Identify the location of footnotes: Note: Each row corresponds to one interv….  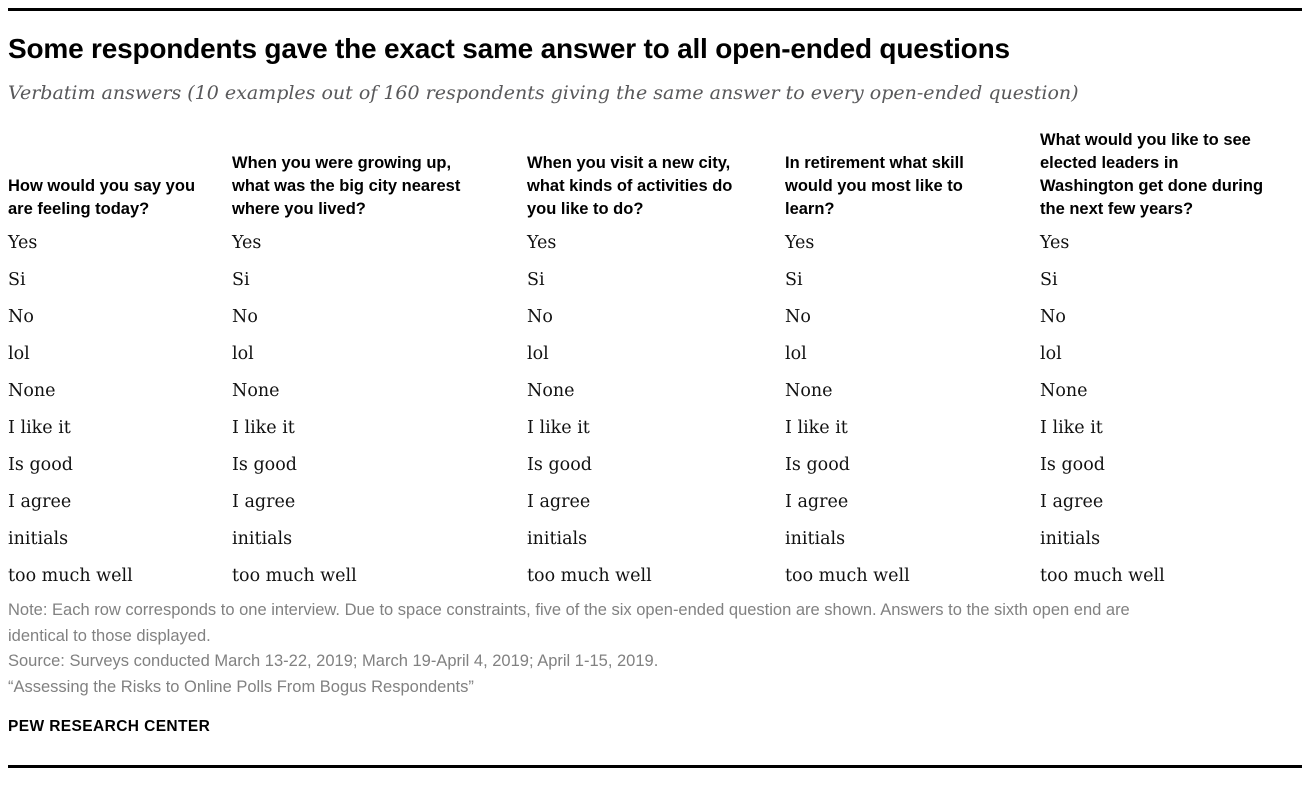
(655, 649).